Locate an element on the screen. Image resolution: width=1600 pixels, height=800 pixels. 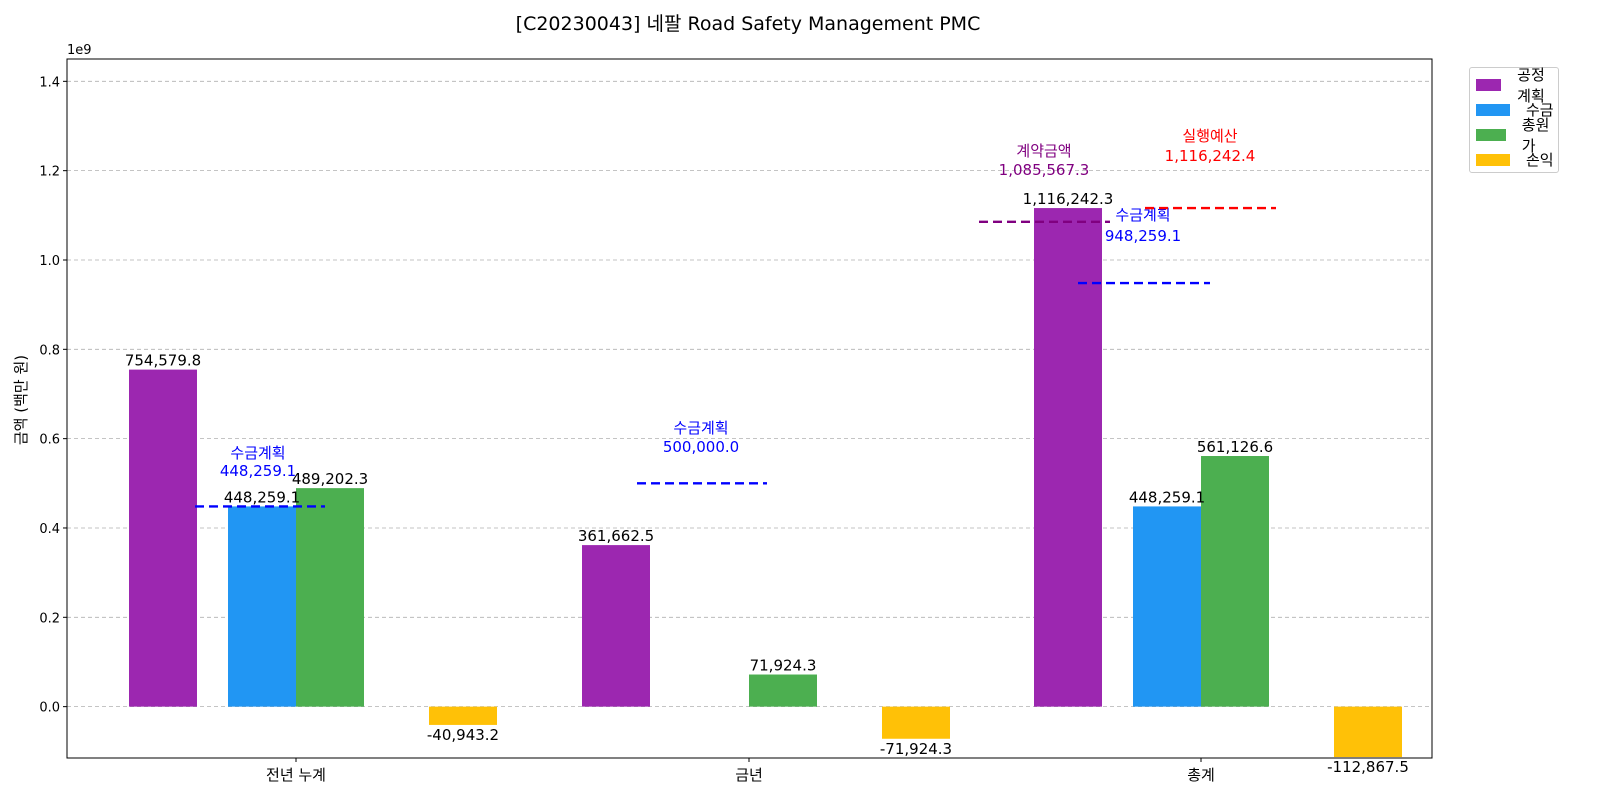
legend-label: 수금 is located at coordinates (1540, 110).